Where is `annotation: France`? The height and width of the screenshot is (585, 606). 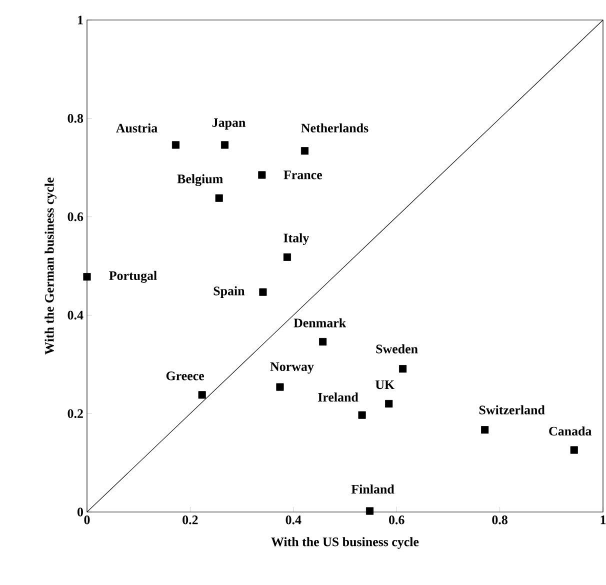 annotation: France is located at coordinates (303, 175).